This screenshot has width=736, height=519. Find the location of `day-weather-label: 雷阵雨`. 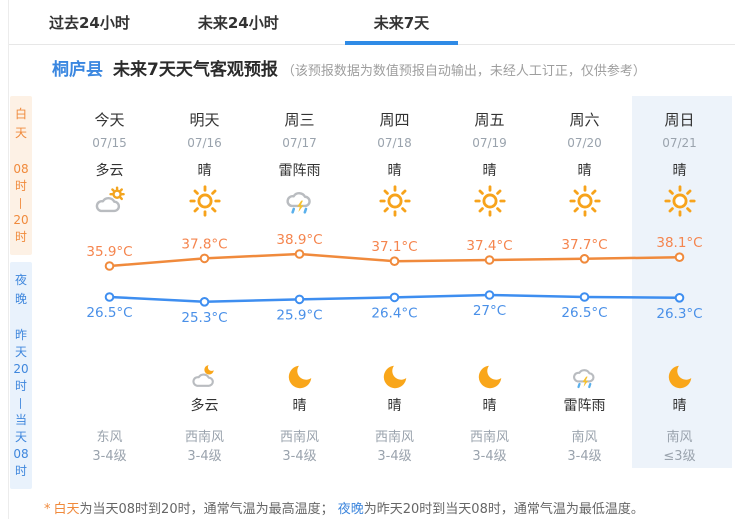

day-weather-label: 雷阵雨 is located at coordinates (299, 171).